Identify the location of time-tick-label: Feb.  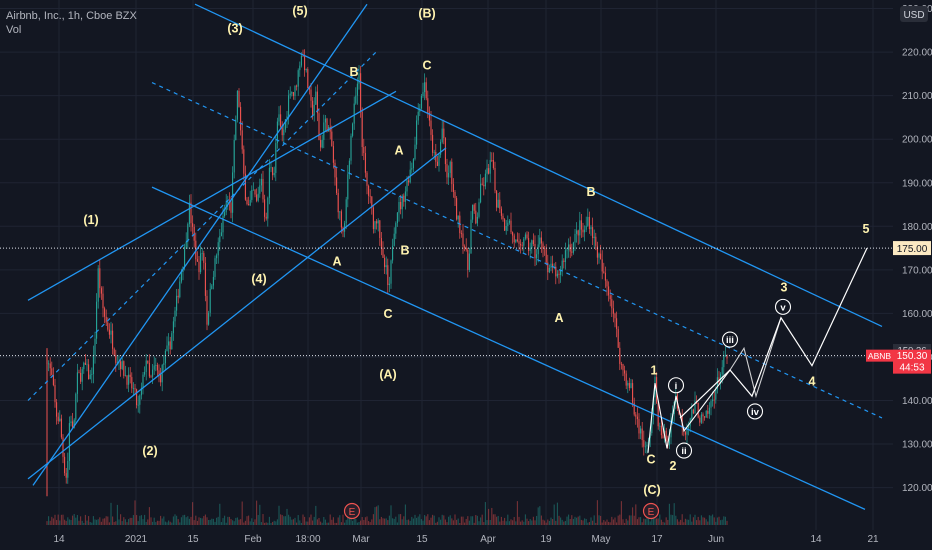
(253, 539).